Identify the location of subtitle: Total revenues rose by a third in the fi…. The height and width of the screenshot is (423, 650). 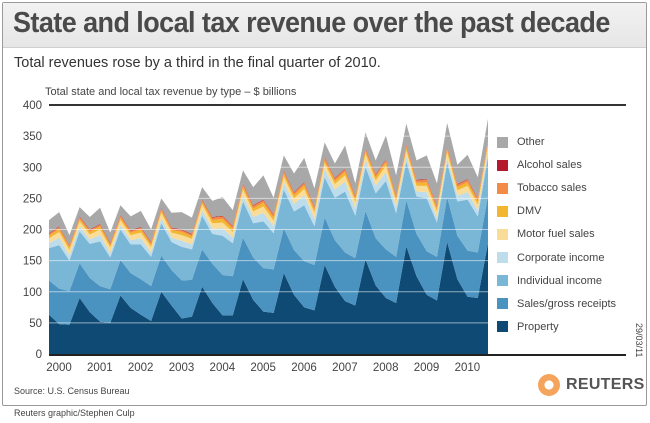
(197, 63).